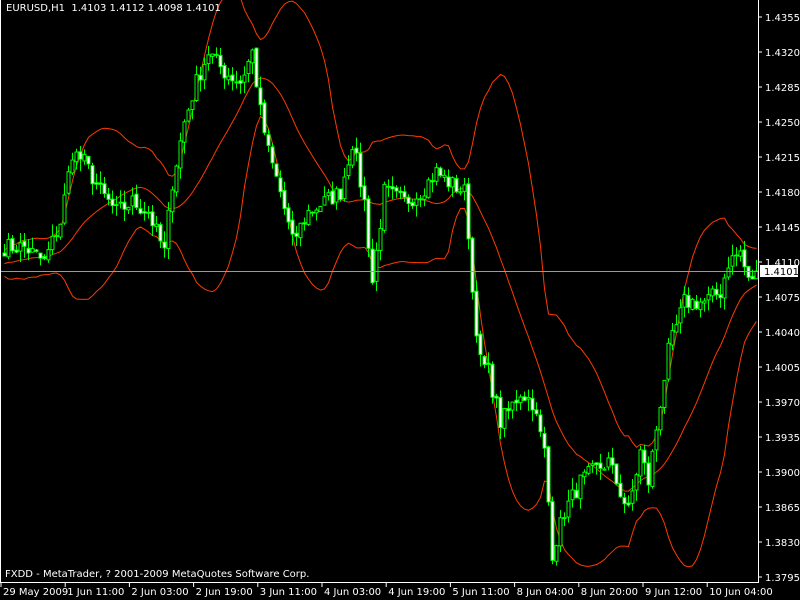 The image size is (800, 600). What do you see at coordinates (782, 333) in the screenshot?
I see `y-tick-label: 1.4040` at bounding box center [782, 333].